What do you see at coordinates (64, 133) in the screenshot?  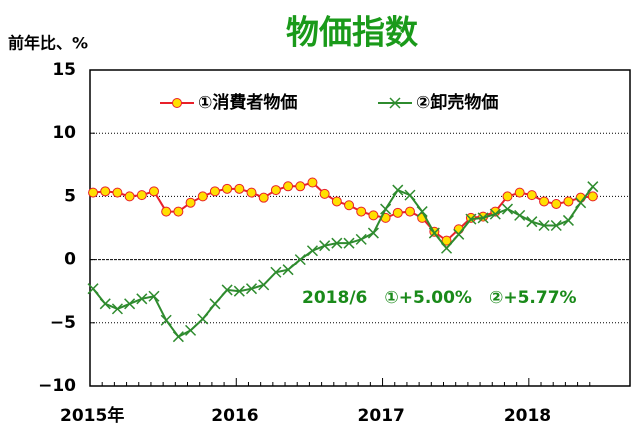 I see `y-tick-label: 10` at bounding box center [64, 133].